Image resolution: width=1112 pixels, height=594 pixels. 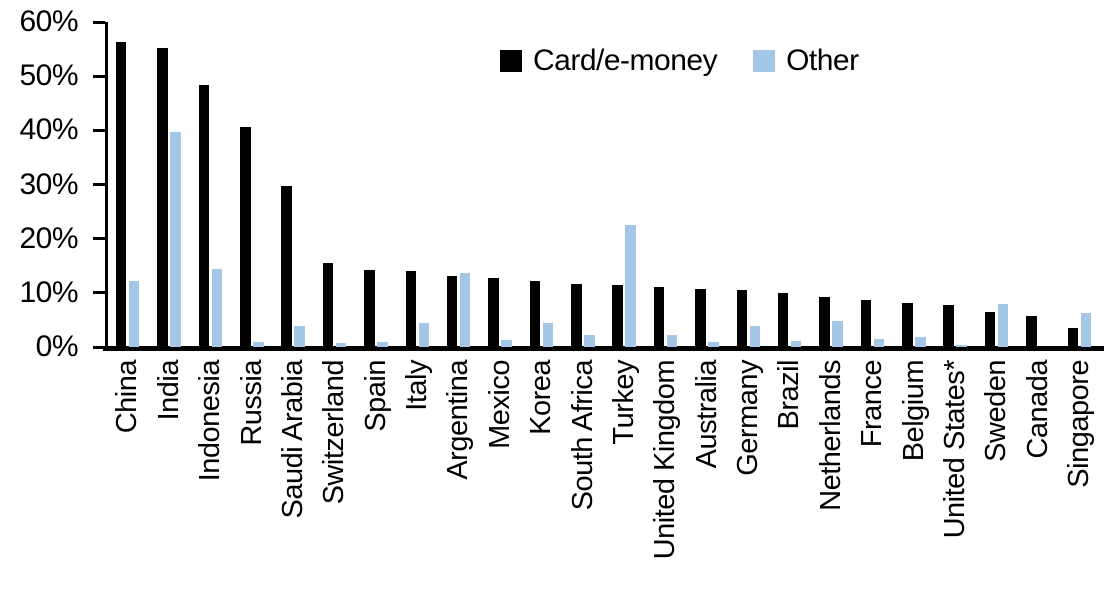 What do you see at coordinates (541, 397) in the screenshot?
I see `x-axis-label: Korea` at bounding box center [541, 397].